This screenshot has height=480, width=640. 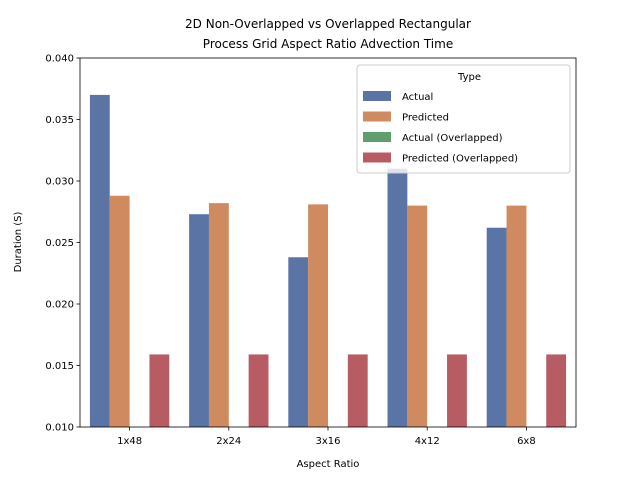 What do you see at coordinates (425, 118) in the screenshot?
I see `legend-label: Predicted` at bounding box center [425, 118].